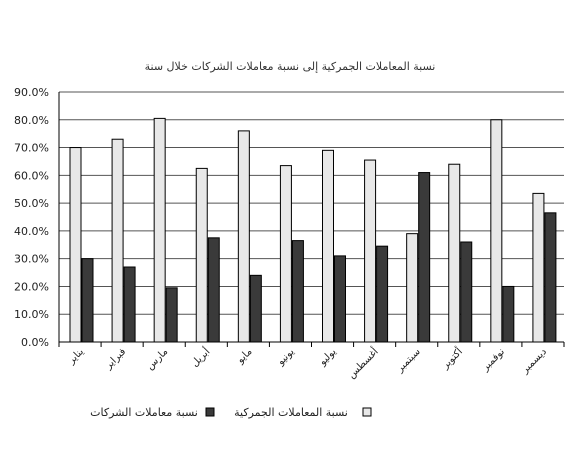 The image size is (582, 468). I want to click on x-tick-label: مارس, so click(158, 359).